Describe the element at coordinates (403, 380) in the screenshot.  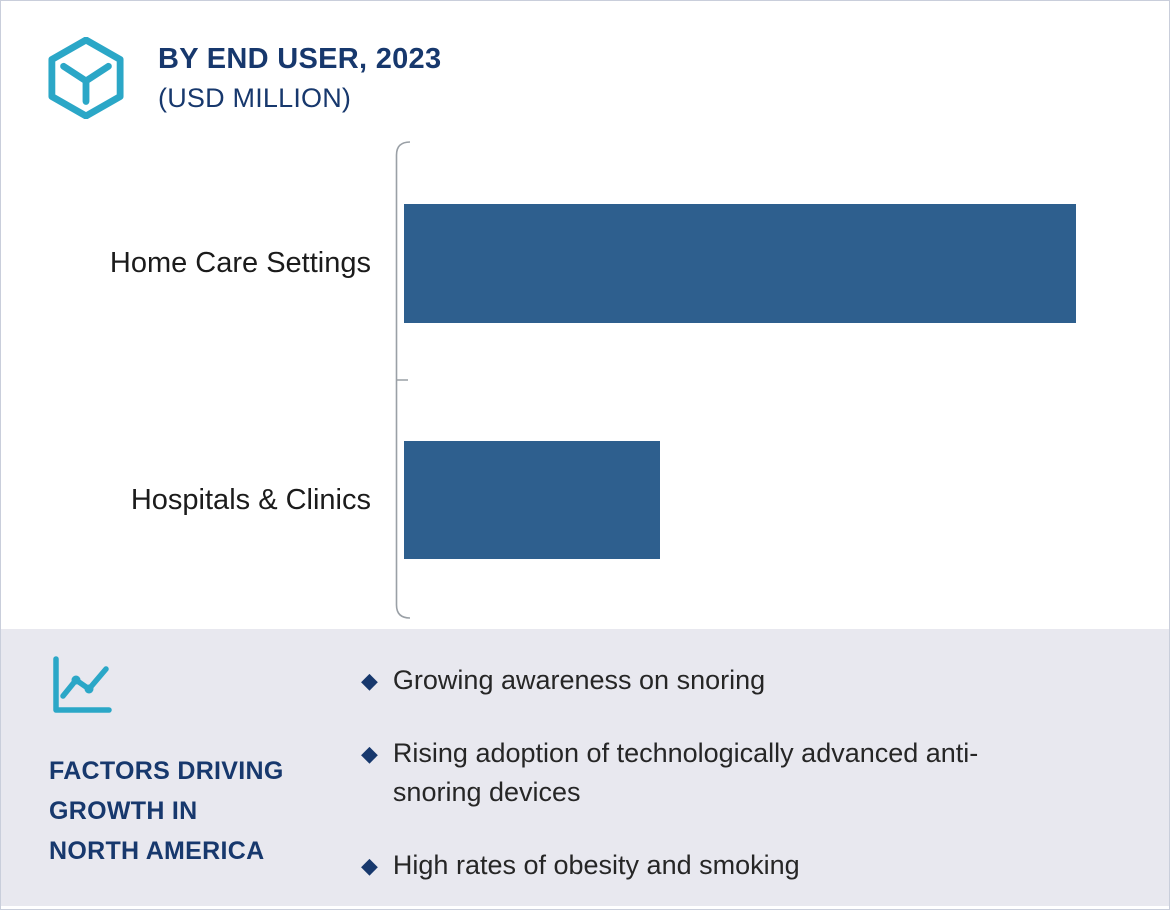
I see `y-axis` at that location.